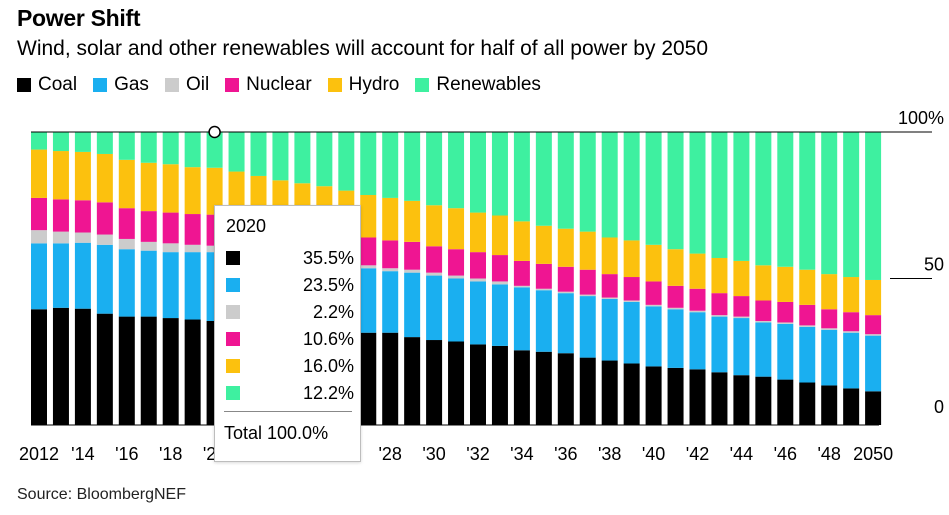 The width and height of the screenshot is (949, 515). I want to click on bar-oil-2019, so click(192, 248).